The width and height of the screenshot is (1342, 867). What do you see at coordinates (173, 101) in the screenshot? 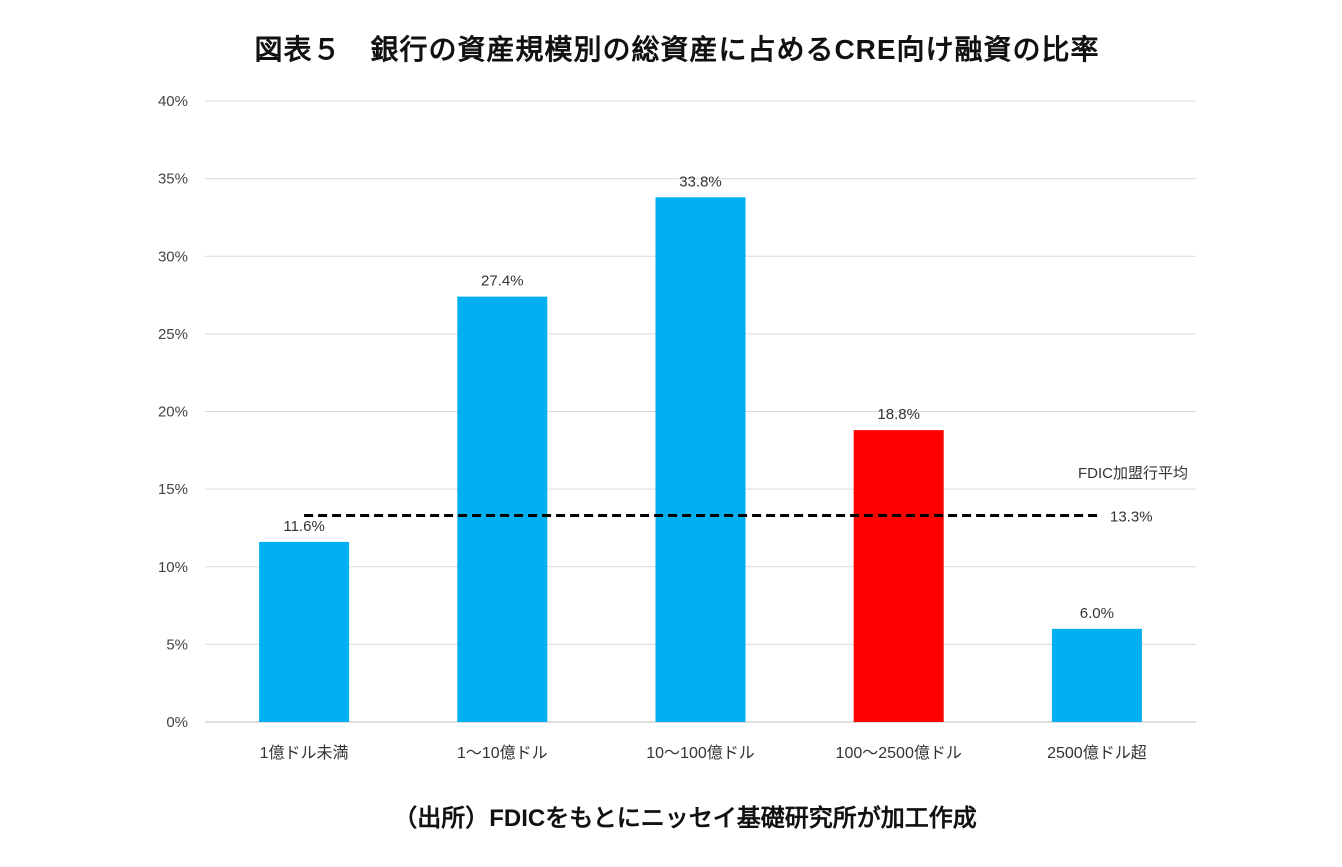
I see `y-tick-label: 40%` at bounding box center [173, 101].